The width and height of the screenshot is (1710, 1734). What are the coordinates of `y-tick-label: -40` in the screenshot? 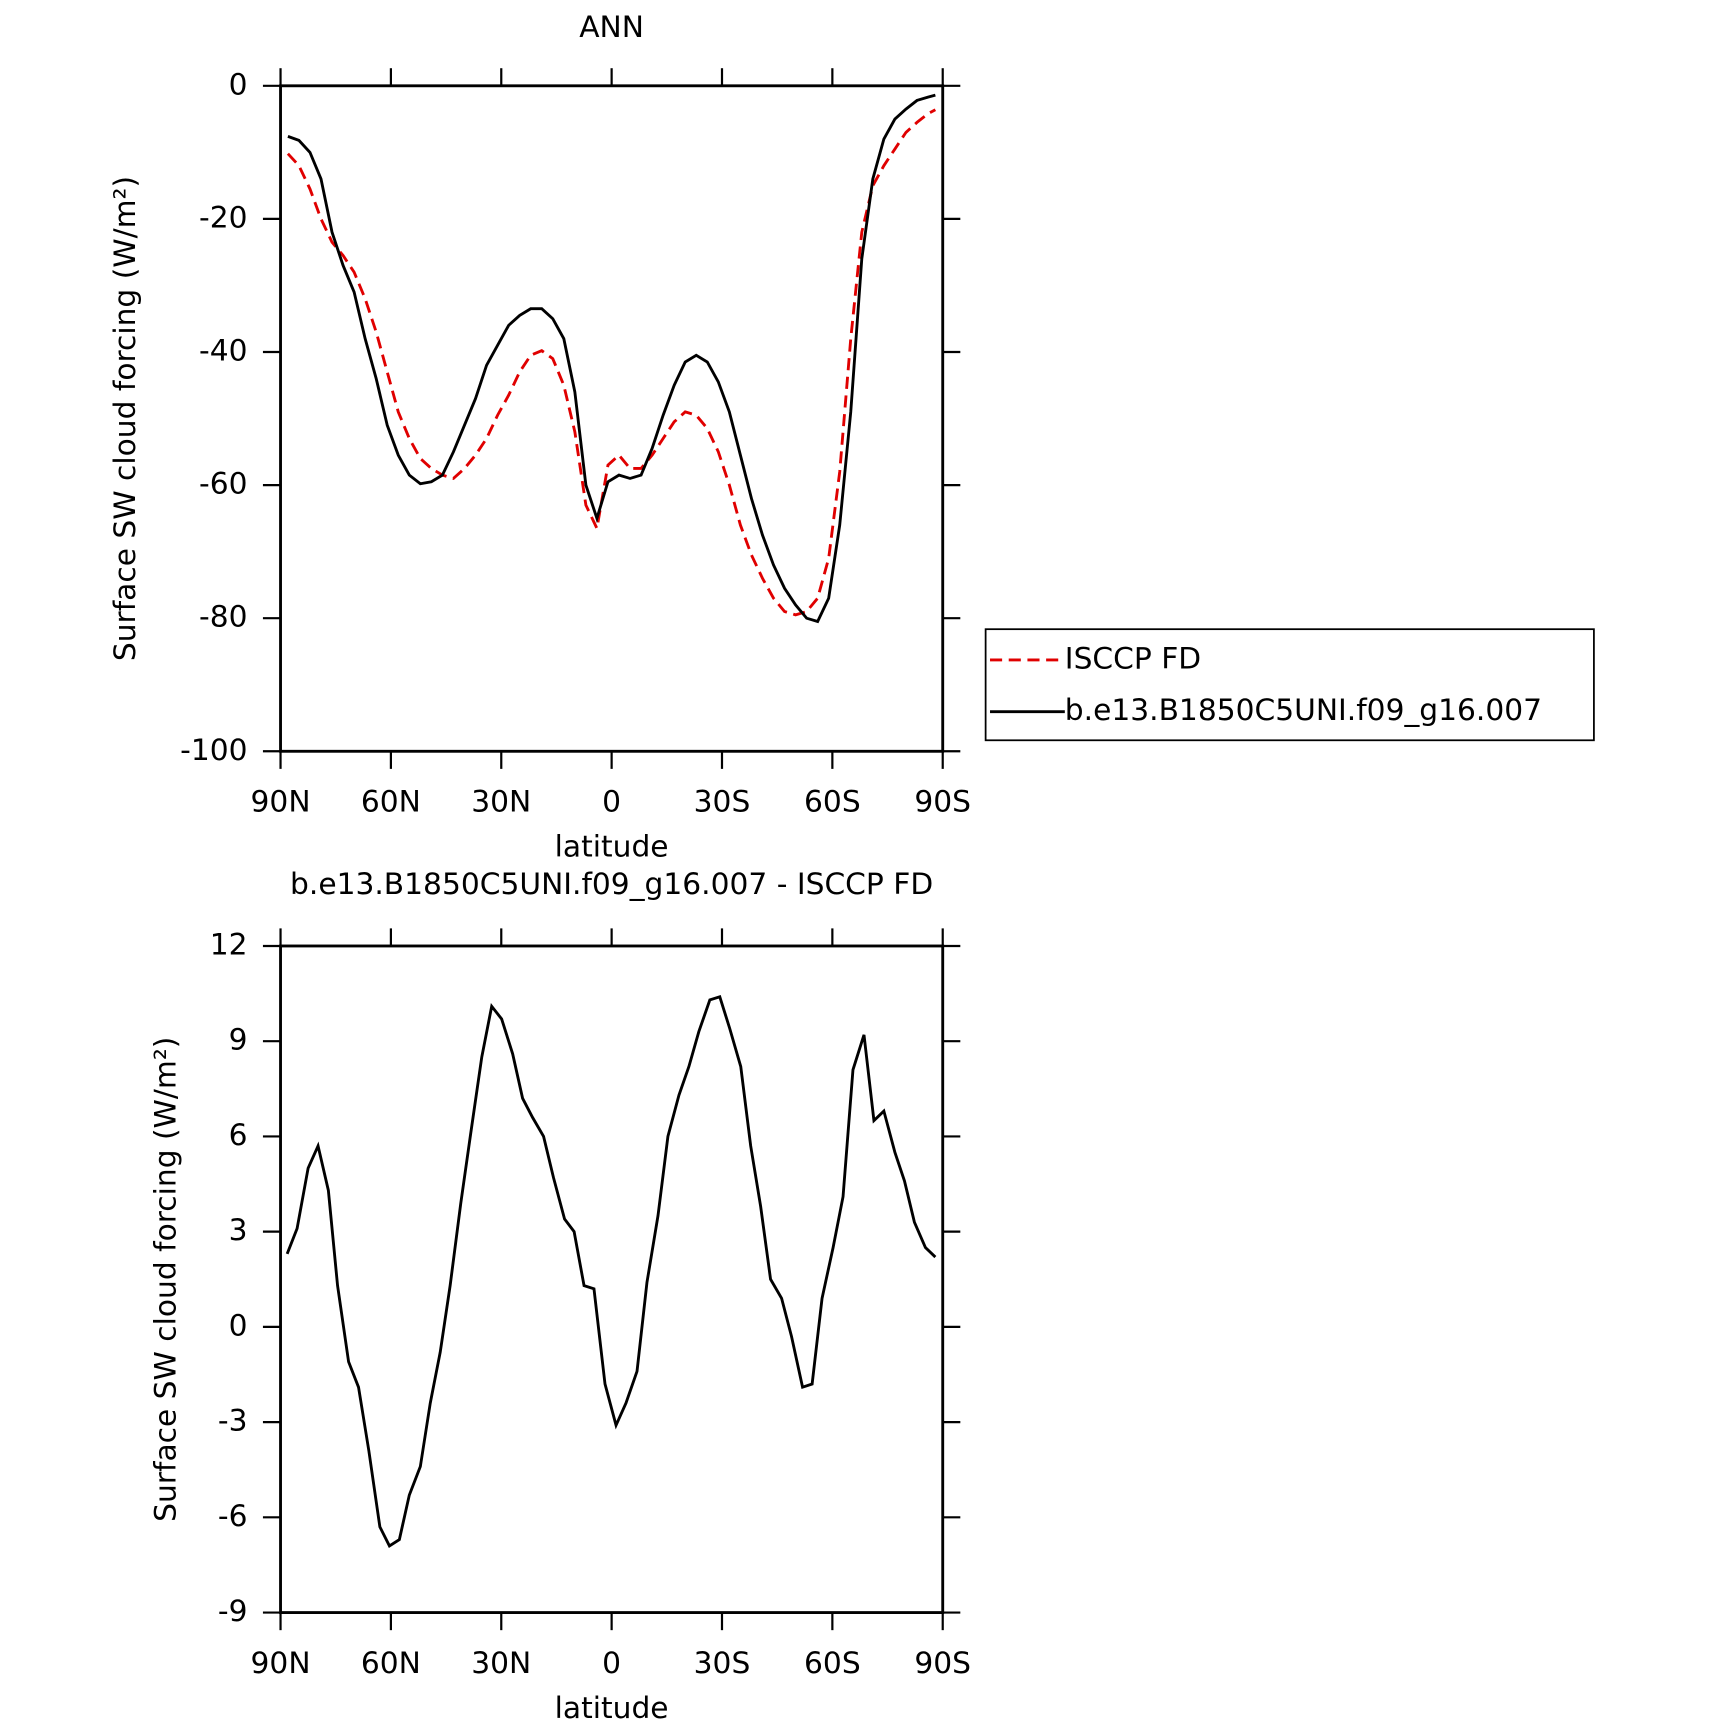 It's located at (223, 350).